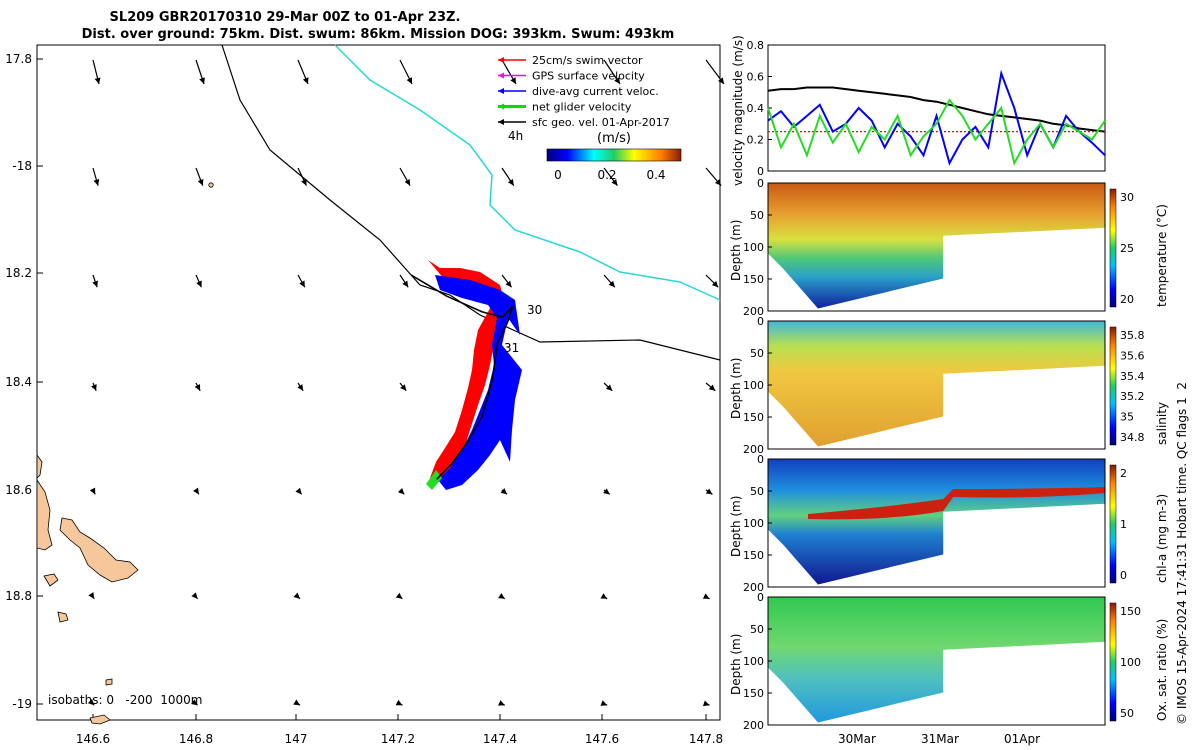 The image size is (1200, 750). Describe the element at coordinates (936, 132) in the screenshot. I see `velocity-series-line` at that location.